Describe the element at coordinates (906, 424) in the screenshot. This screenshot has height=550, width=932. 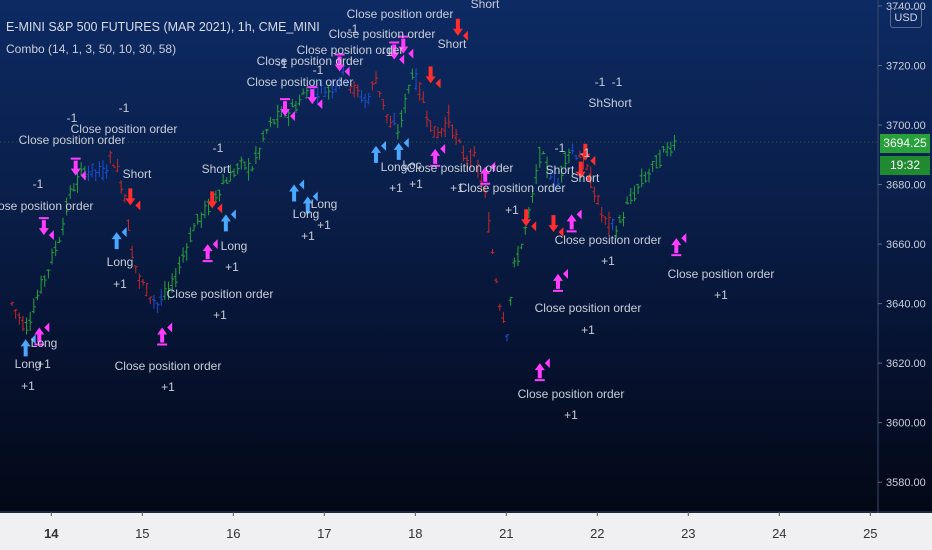
I see `y-tick-label: 3600.00` at that location.